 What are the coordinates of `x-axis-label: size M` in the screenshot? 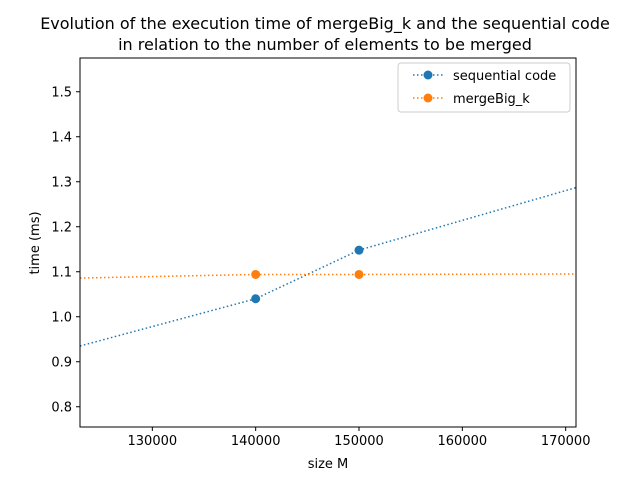 It's located at (328, 464).